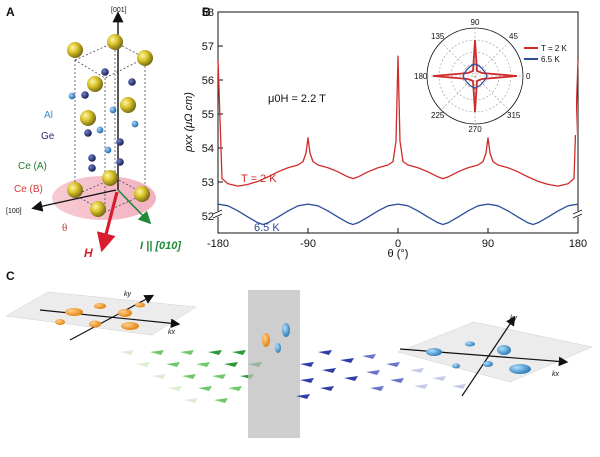  What do you see at coordinates (101, 316) in the screenshot?
I see `left-fermi-plane: ky kx` at bounding box center [101, 316].